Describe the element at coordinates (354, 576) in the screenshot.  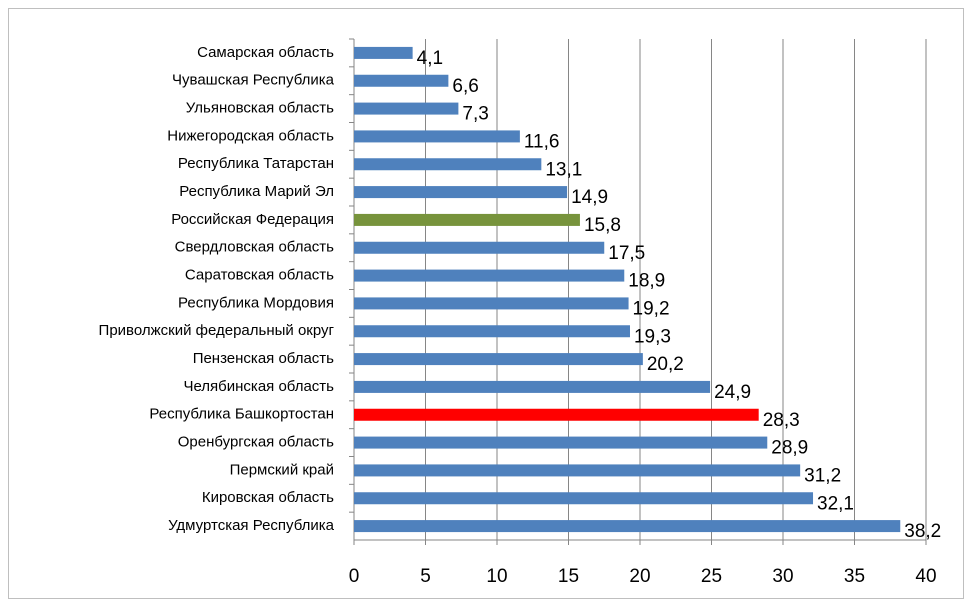
I see `x-tick-label: 0` at that location.